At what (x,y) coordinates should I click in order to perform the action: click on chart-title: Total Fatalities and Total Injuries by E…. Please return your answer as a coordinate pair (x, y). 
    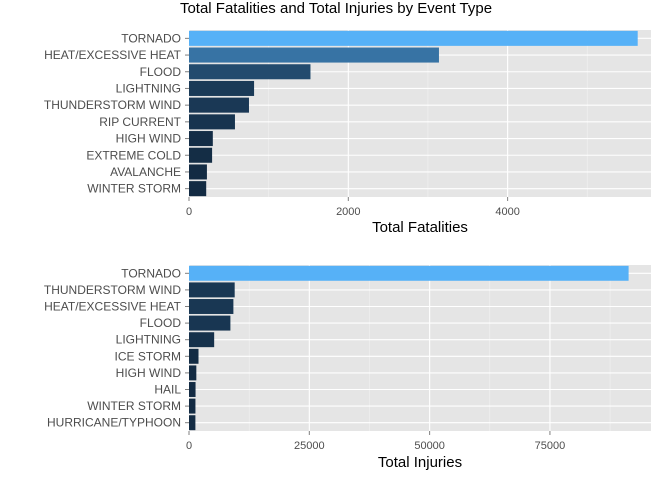
    Looking at the image, I should click on (336, 8).